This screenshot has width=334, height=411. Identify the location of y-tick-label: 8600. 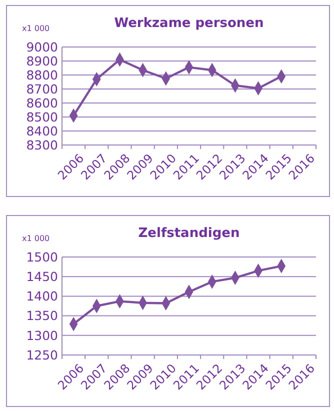
(42, 102).